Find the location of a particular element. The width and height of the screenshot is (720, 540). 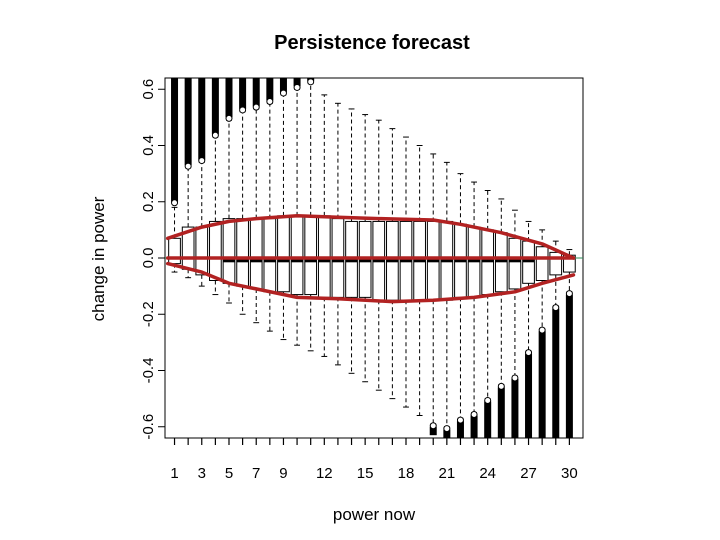

y-axis: -0.6 -0.4 -0.2 0.0 0.2 0.4 0.6 is located at coordinates (152, 259).